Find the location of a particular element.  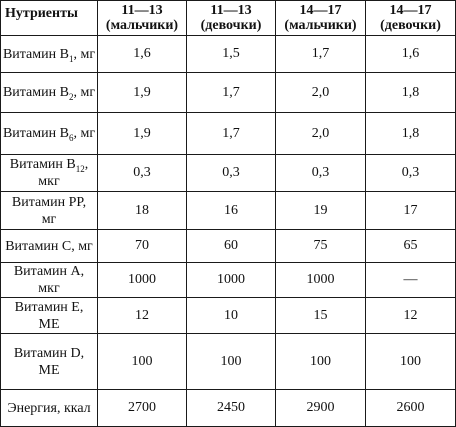

value-cell: 2450 is located at coordinates (231, 408).